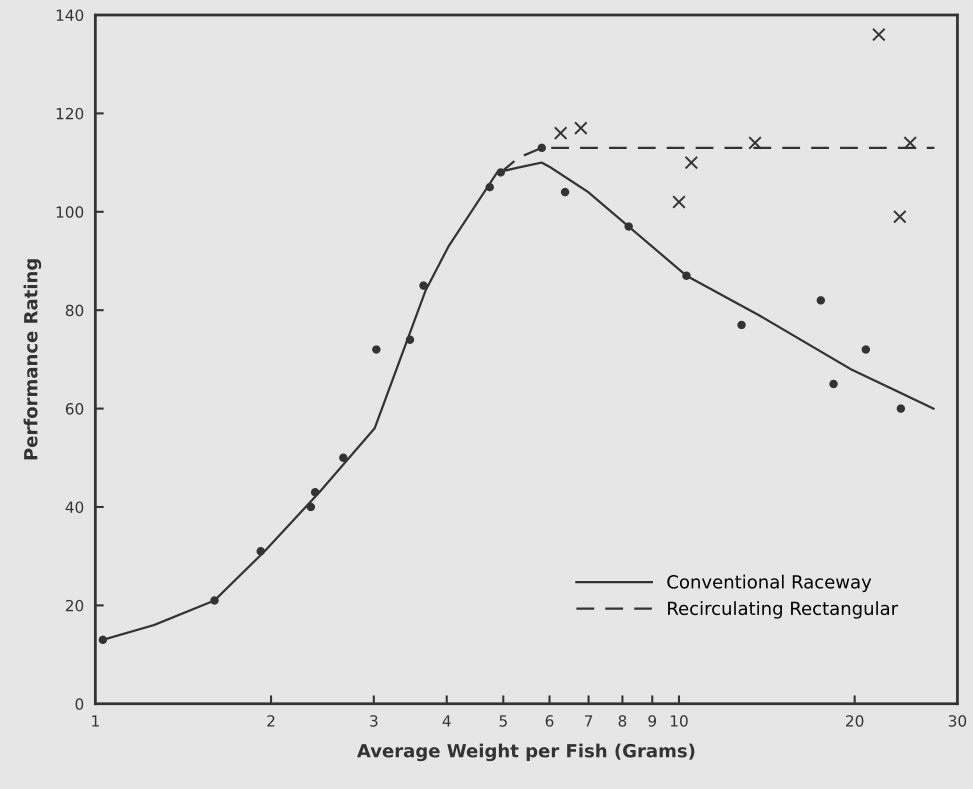  What do you see at coordinates (95, 721) in the screenshot?
I see `x-tick-label: 1` at bounding box center [95, 721].